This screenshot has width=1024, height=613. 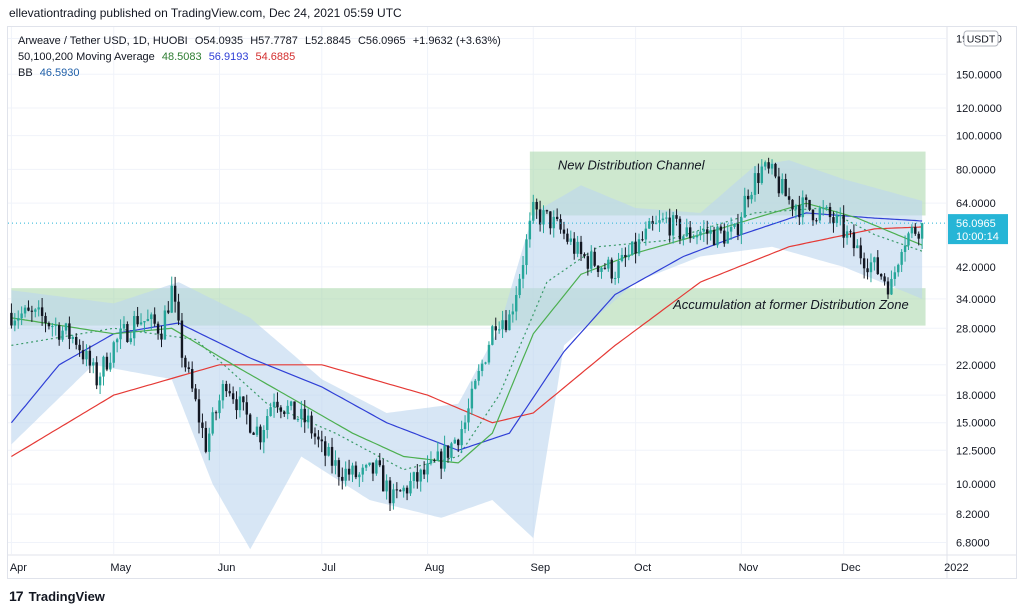 I want to click on price-tick-label: 15.0000, so click(x=976, y=424).